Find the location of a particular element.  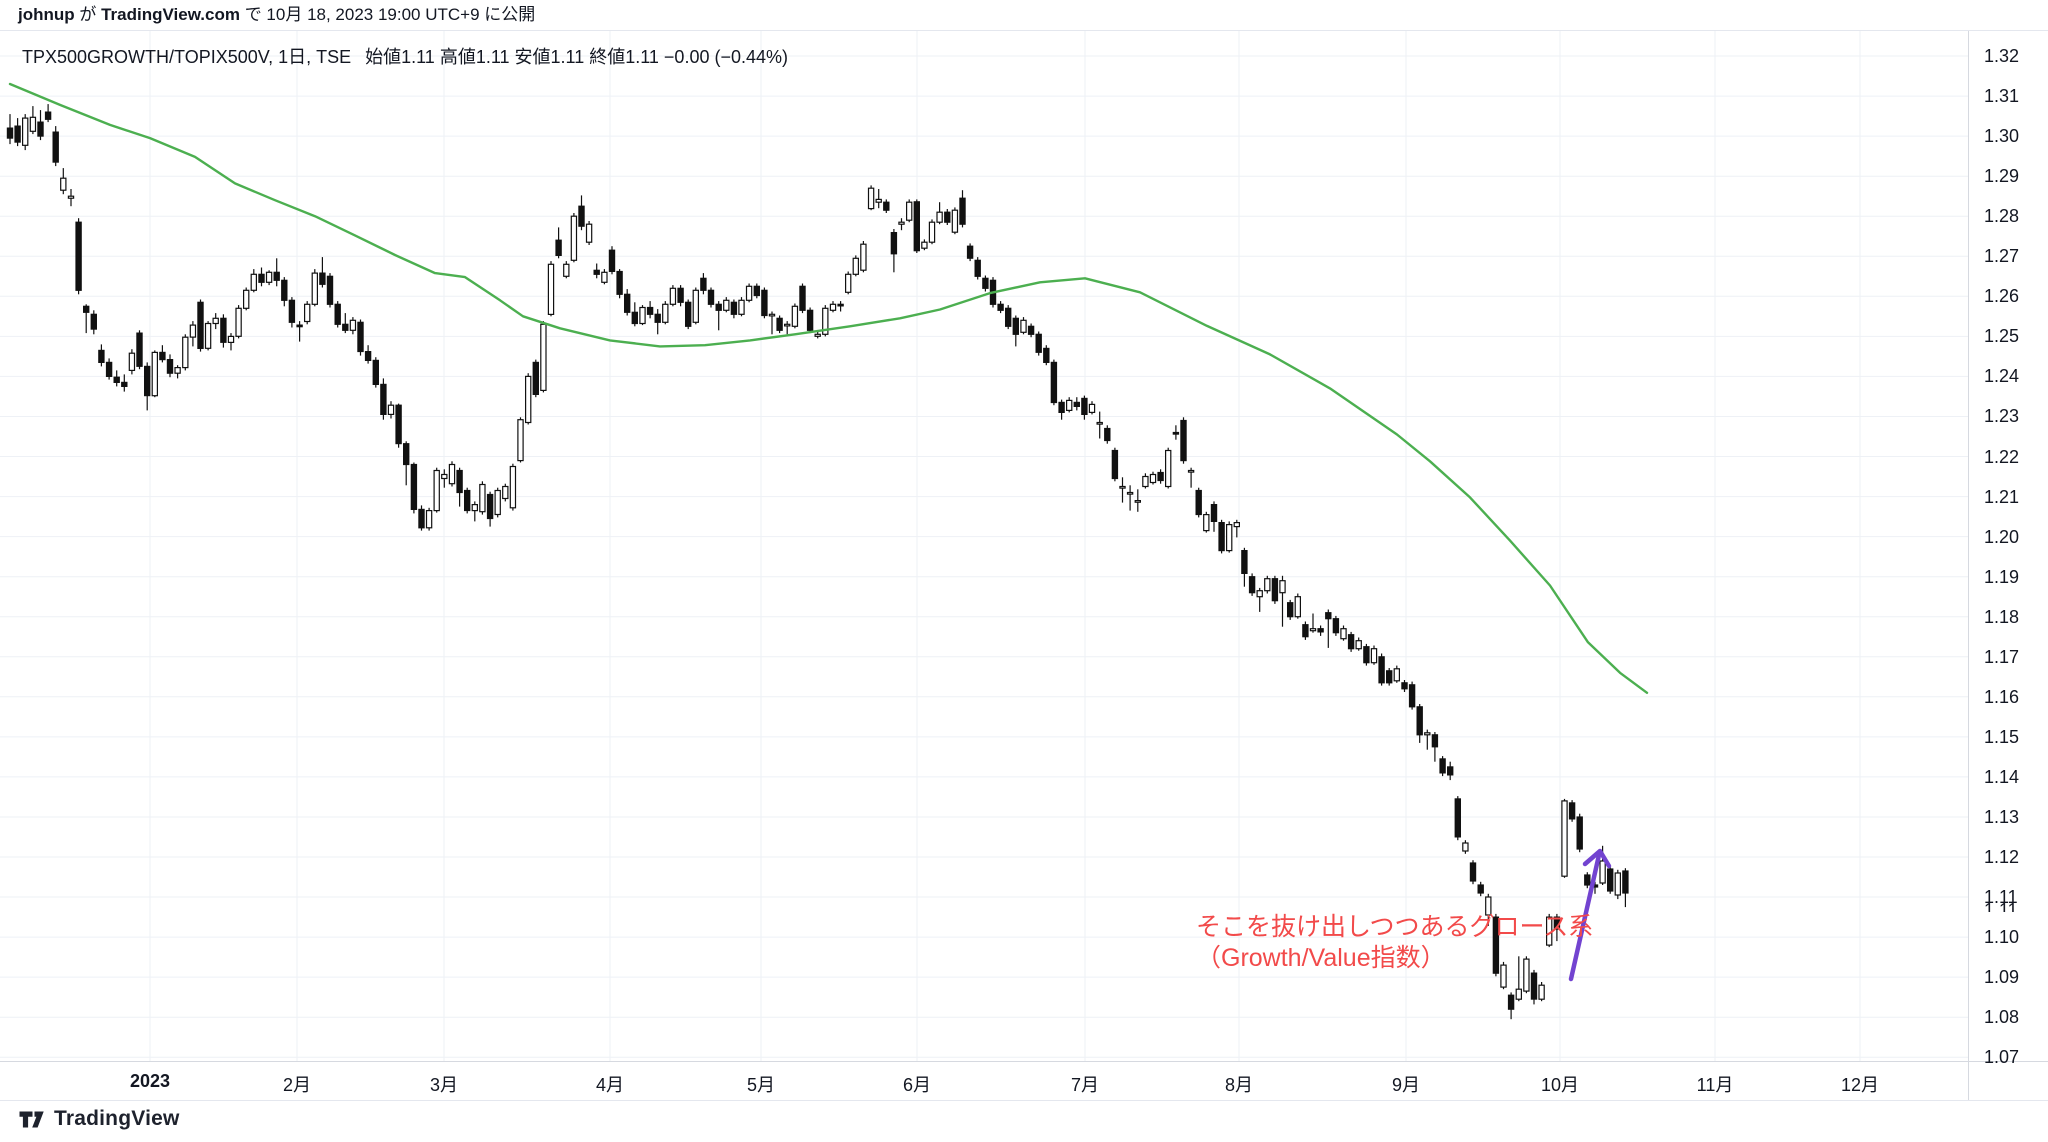

price-axis-label: 1.24 is located at coordinates (2002, 376).